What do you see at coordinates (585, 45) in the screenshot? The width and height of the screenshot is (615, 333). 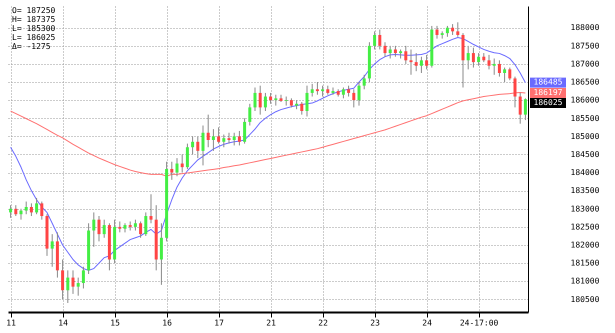 I see `y-tick-label: 187500` at bounding box center [585, 45].